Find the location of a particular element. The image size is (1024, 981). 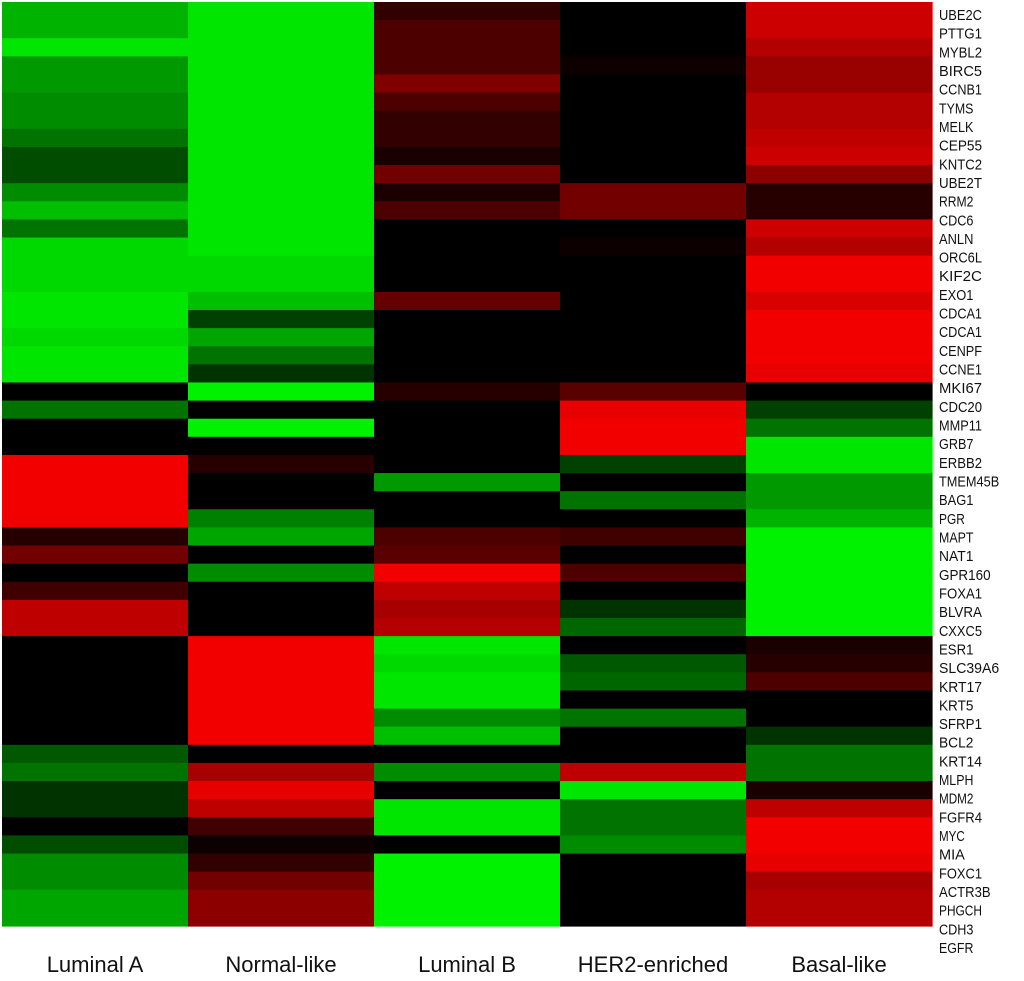

gene-label: MAPT is located at coordinates (956, 537).